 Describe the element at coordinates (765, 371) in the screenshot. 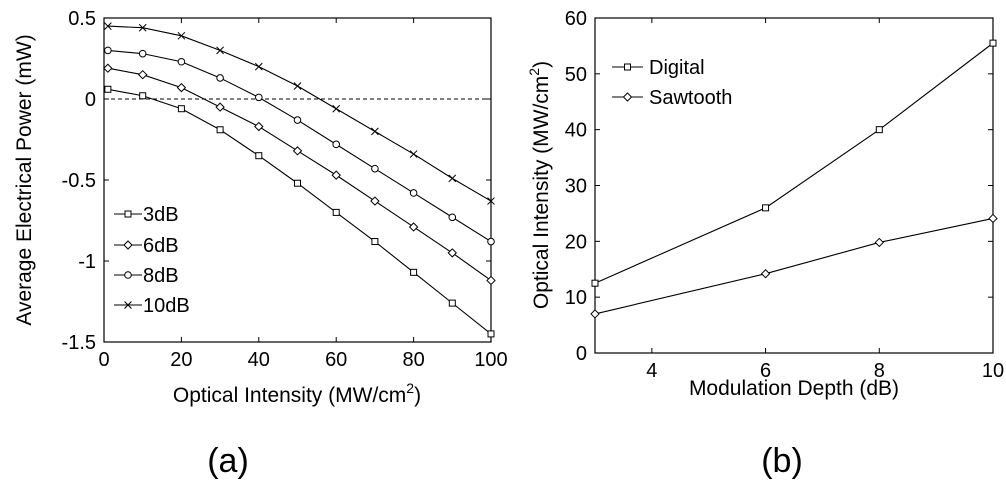

I see `panel-b-x-tick-label: 6` at that location.